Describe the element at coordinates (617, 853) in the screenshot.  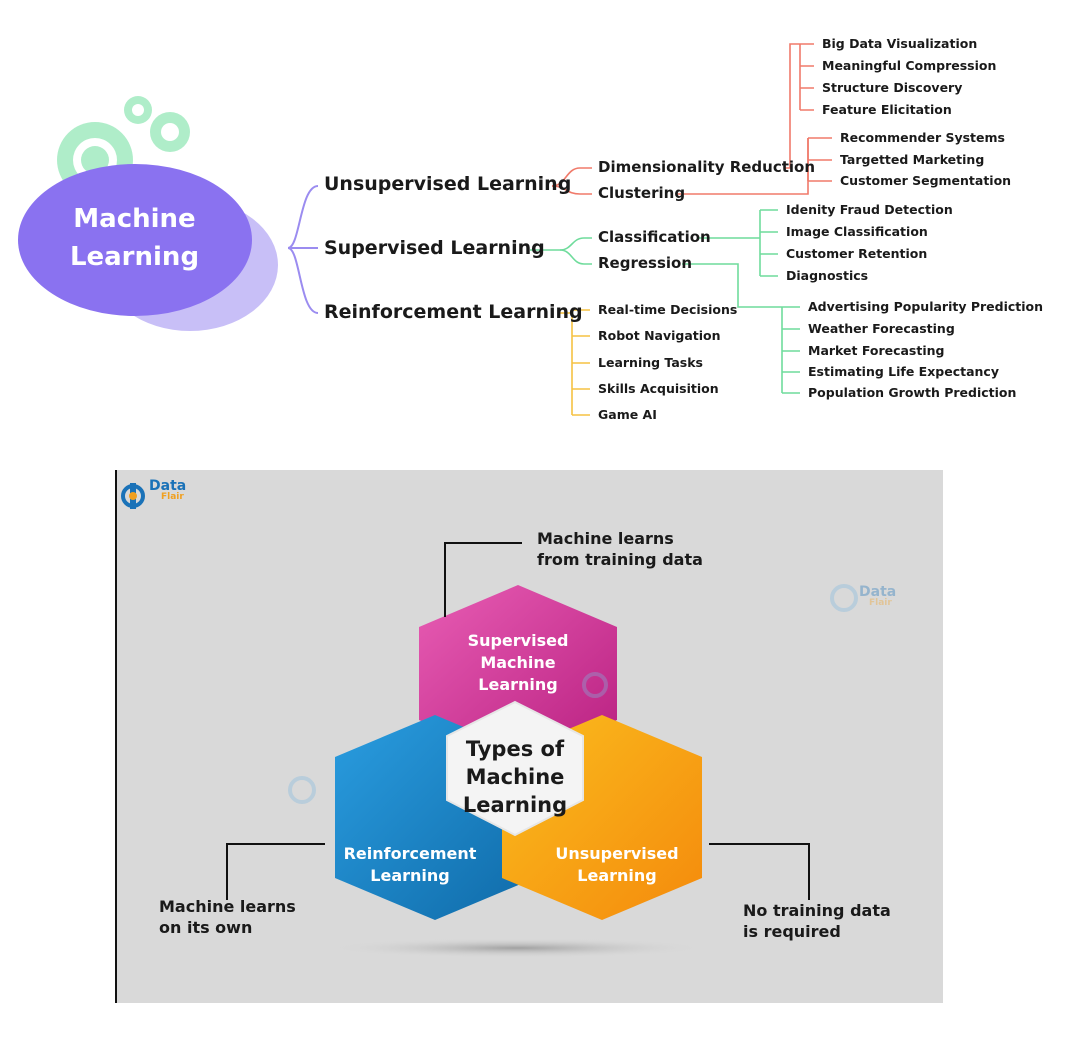
I see `unsupervised-line1: Unsupervised` at that location.